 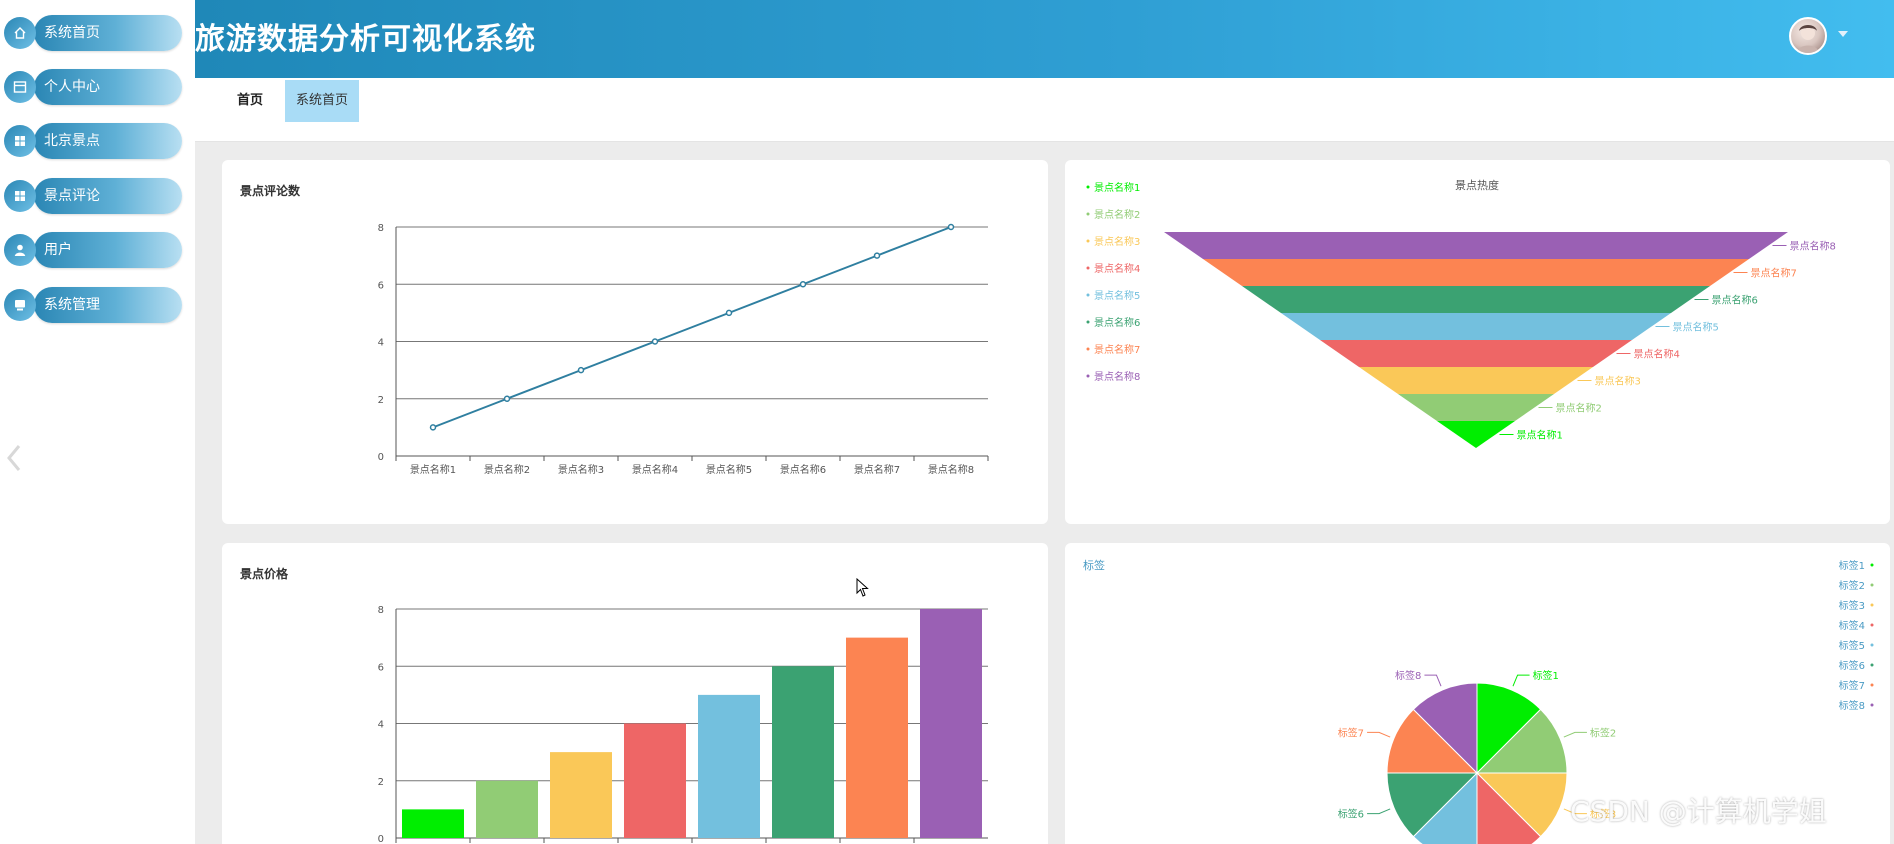 What do you see at coordinates (1698, 811) in the screenshot?
I see `watermark: CSDN @计算机学姐` at bounding box center [1698, 811].